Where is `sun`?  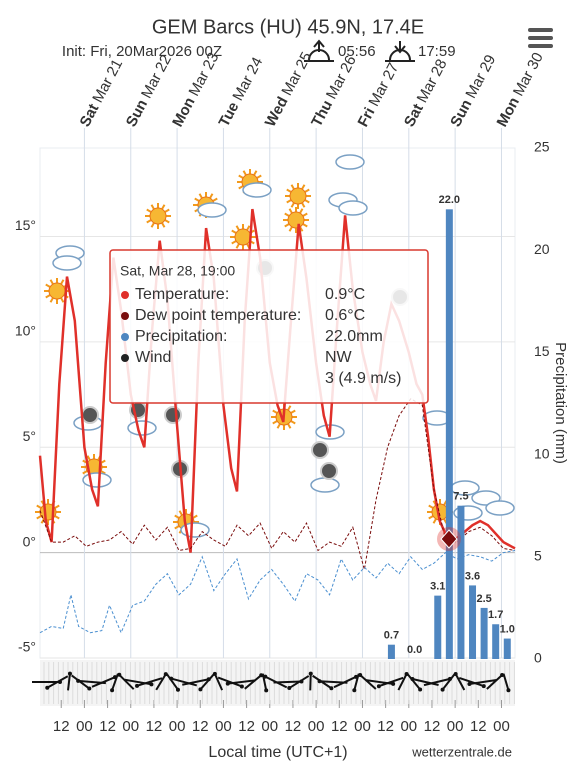
sun is located at coordinates (57, 291).